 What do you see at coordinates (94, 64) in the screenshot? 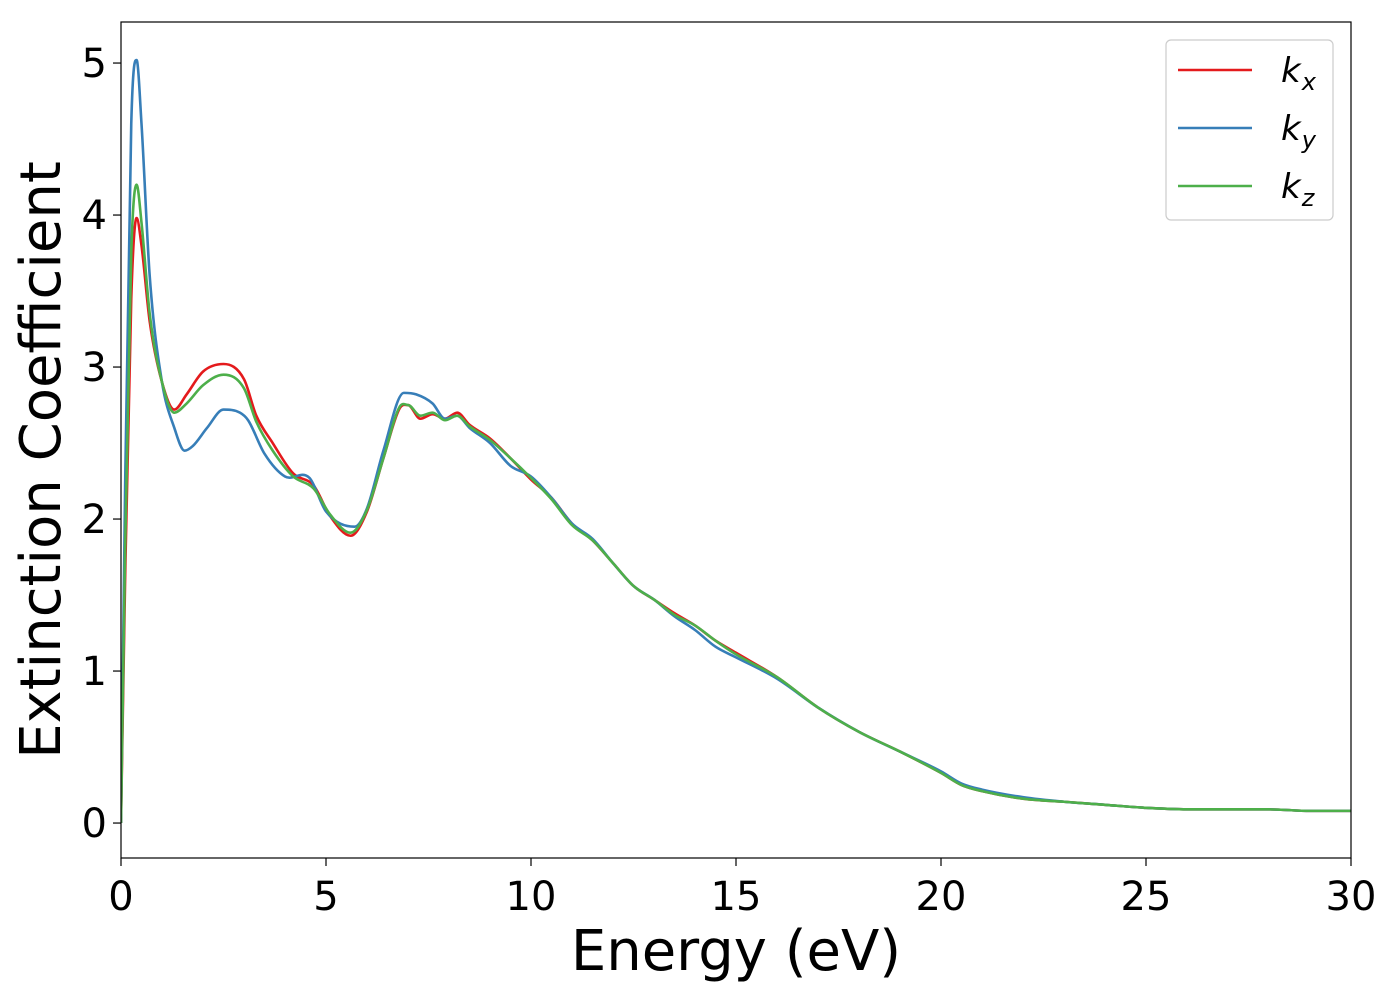
I see `y-tick-label: 5` at bounding box center [94, 64].